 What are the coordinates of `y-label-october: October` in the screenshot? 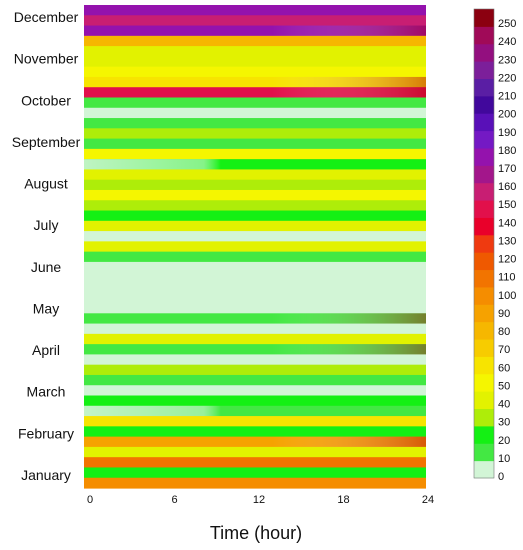 It's located at (46, 100).